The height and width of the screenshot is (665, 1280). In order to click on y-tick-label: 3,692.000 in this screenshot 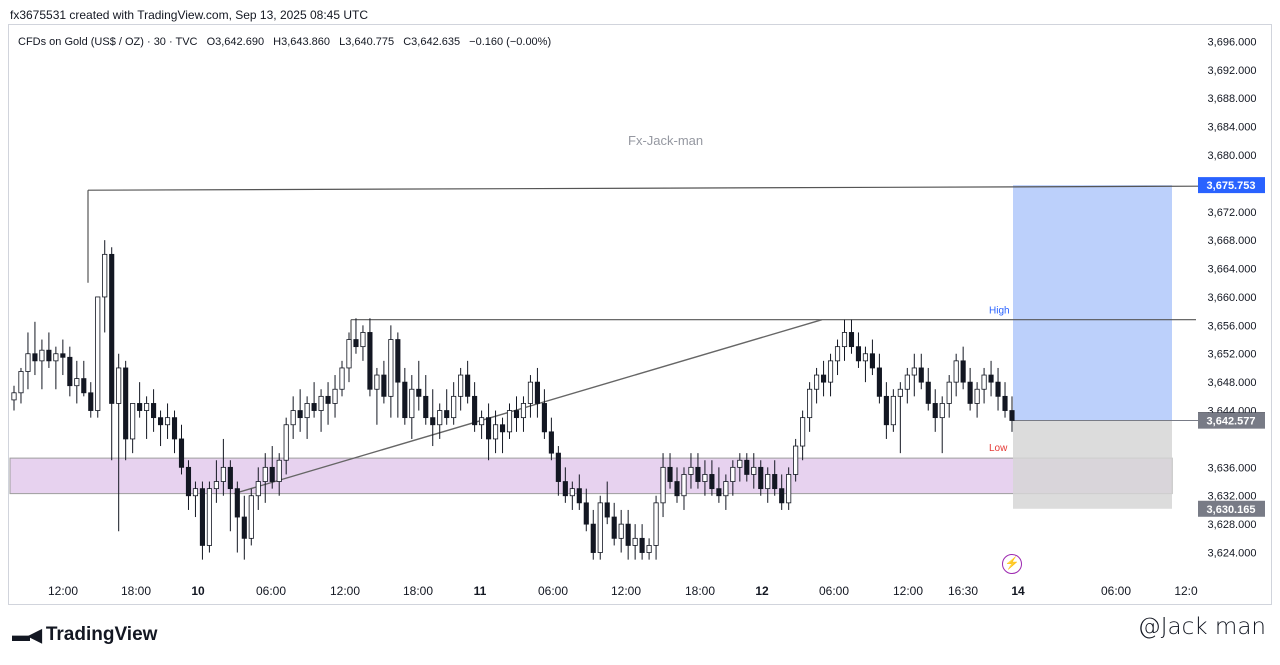, I will do `click(1232, 71)`.